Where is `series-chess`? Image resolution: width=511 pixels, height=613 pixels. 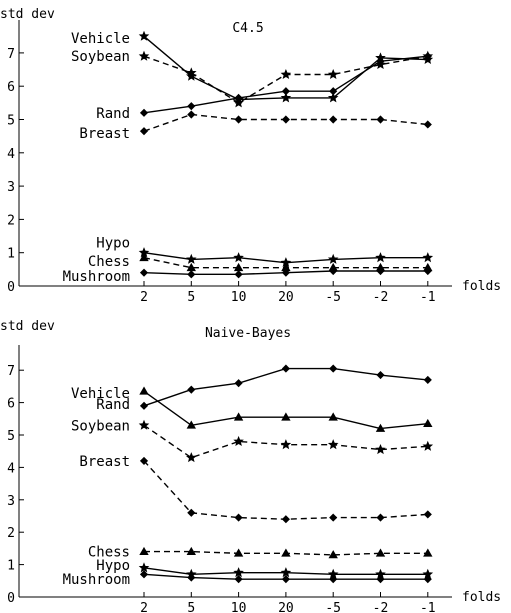
series-chess is located at coordinates (286, 552).